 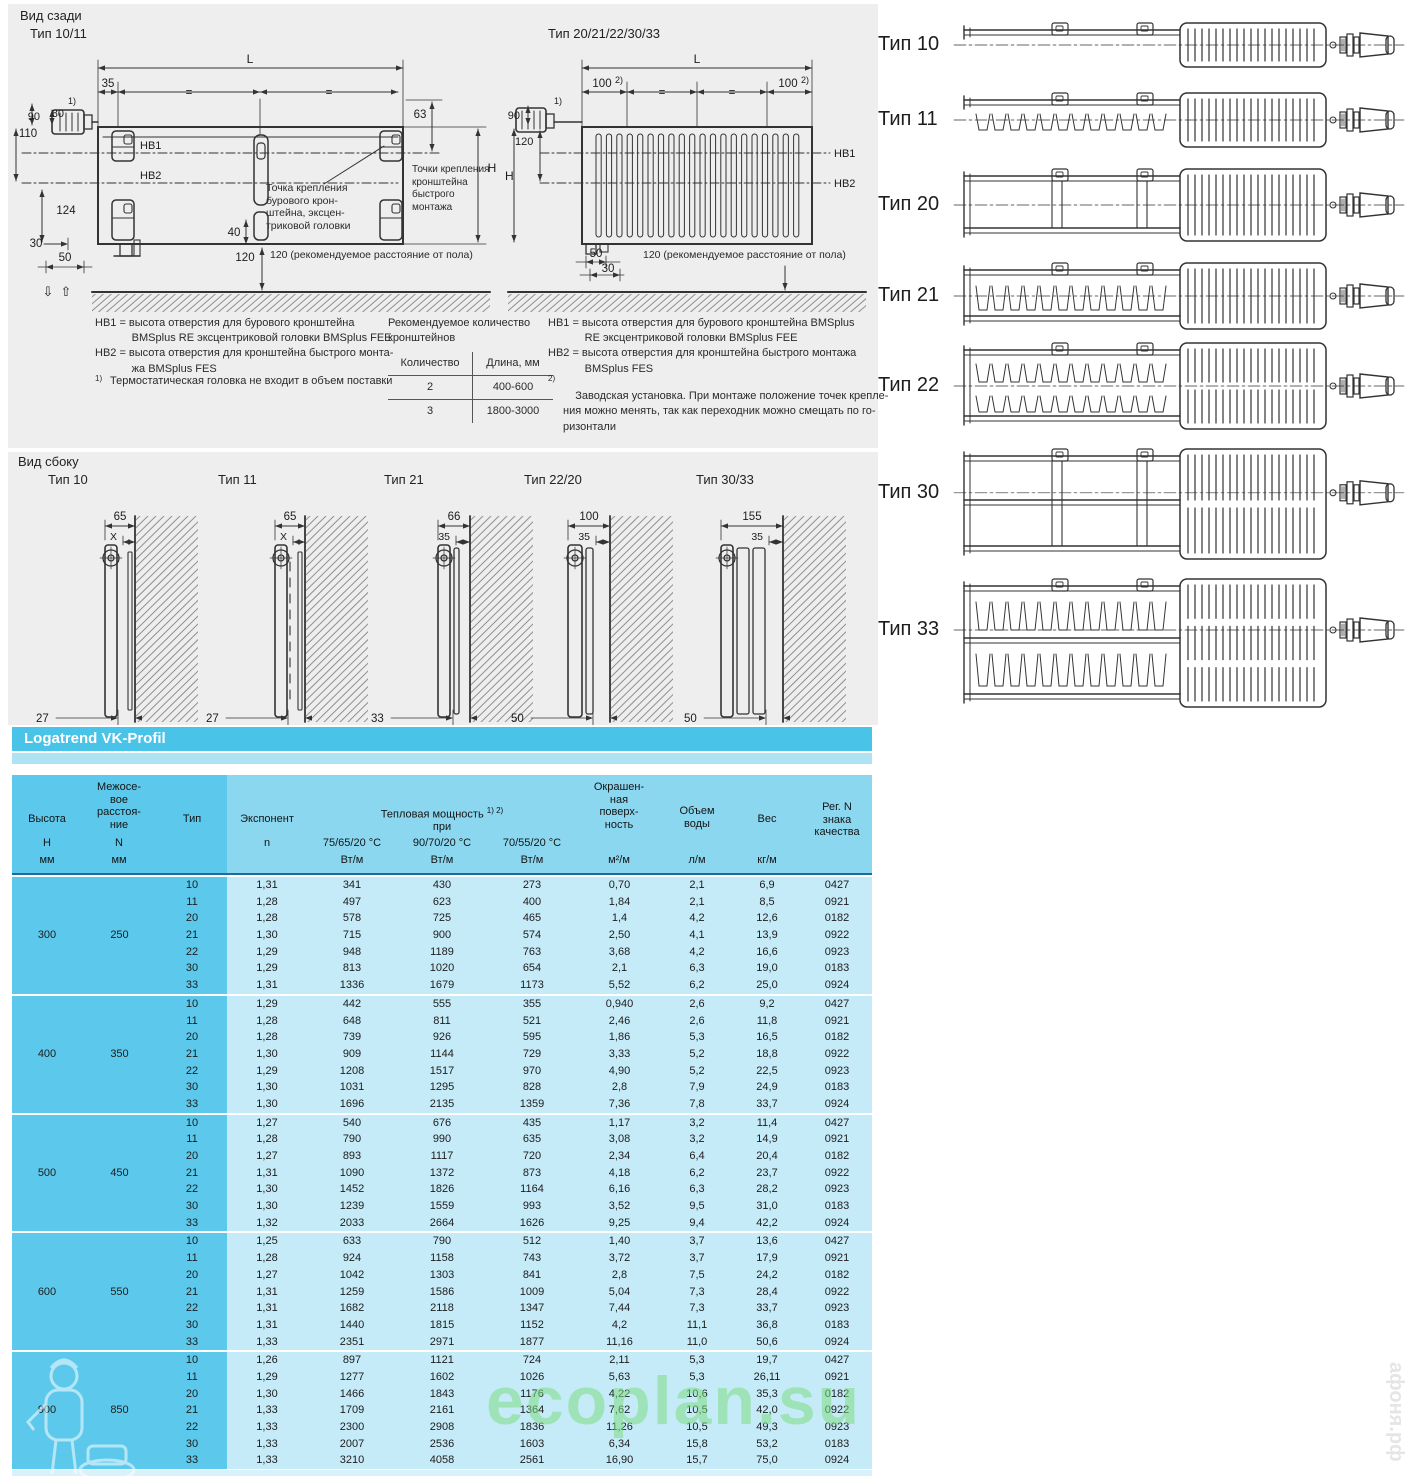 What do you see at coordinates (442, 1104) in the screenshot?
I see `table-cell: 2135` at bounding box center [442, 1104].